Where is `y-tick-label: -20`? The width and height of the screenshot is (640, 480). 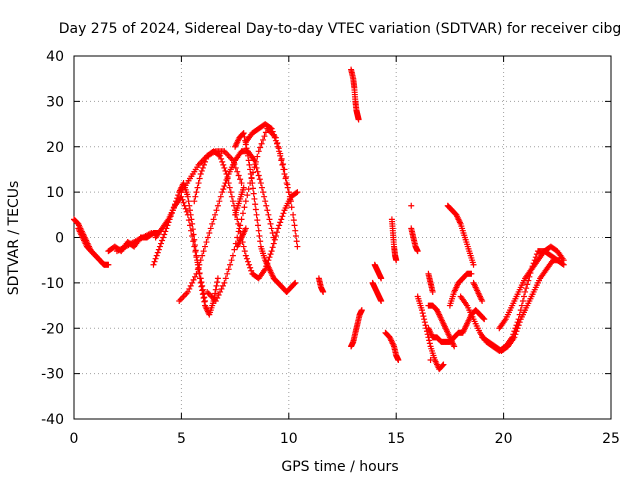
y-tick-label: -20 is located at coordinates (52, 329).